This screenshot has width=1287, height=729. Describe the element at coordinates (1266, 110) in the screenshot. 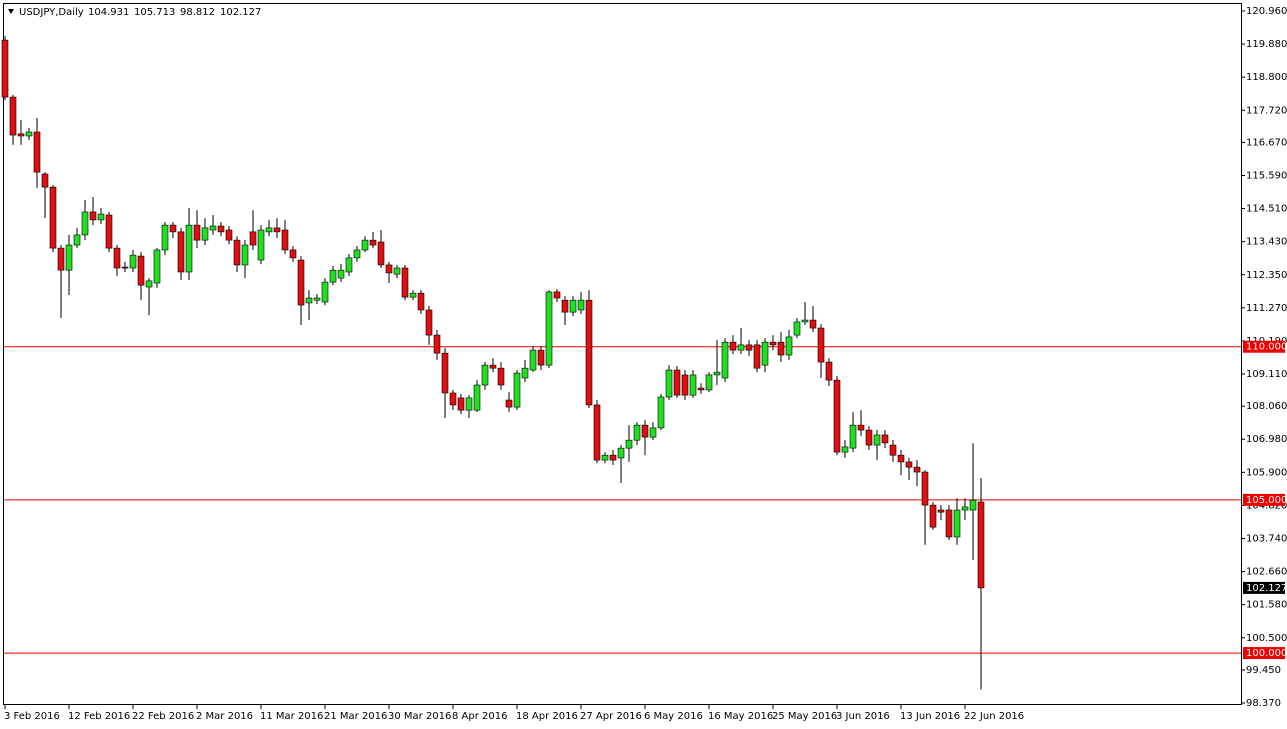

I see `y-tick-label: 117.720` at that location.